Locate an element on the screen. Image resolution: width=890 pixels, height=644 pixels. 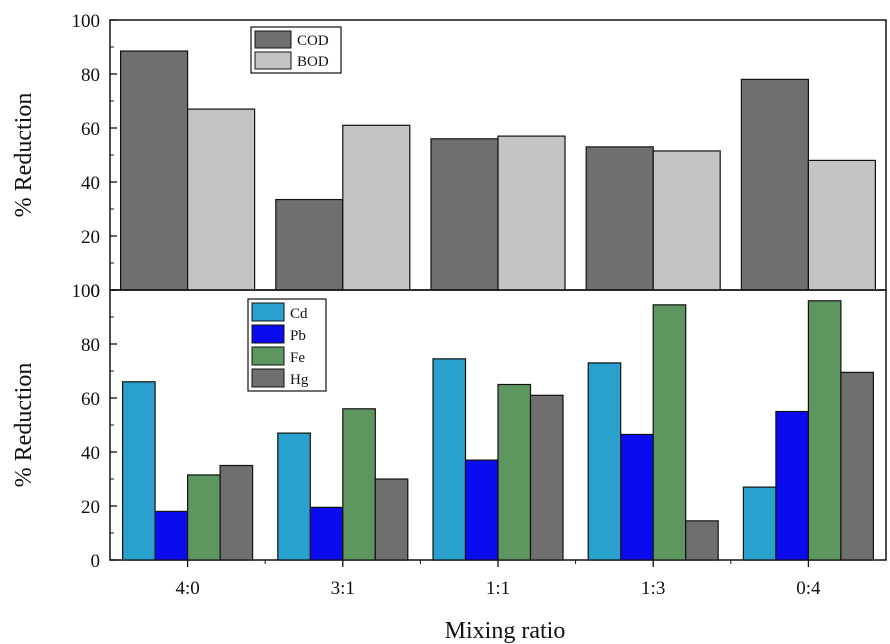
x-tick-label: 0:4 is located at coordinates (808, 588).